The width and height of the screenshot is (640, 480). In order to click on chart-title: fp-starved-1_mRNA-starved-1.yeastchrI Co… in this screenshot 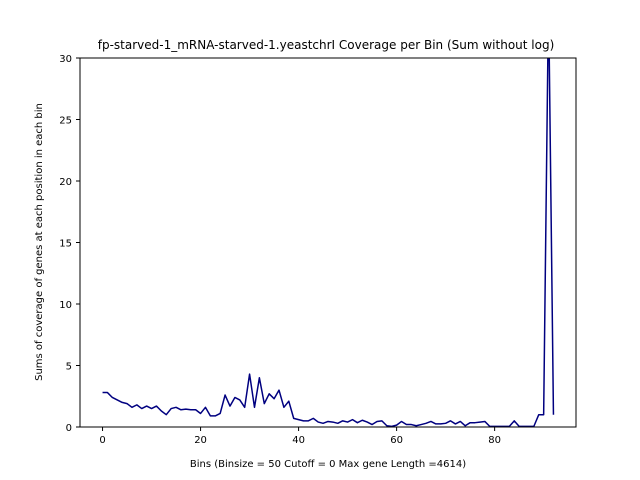, I will do `click(326, 45)`.